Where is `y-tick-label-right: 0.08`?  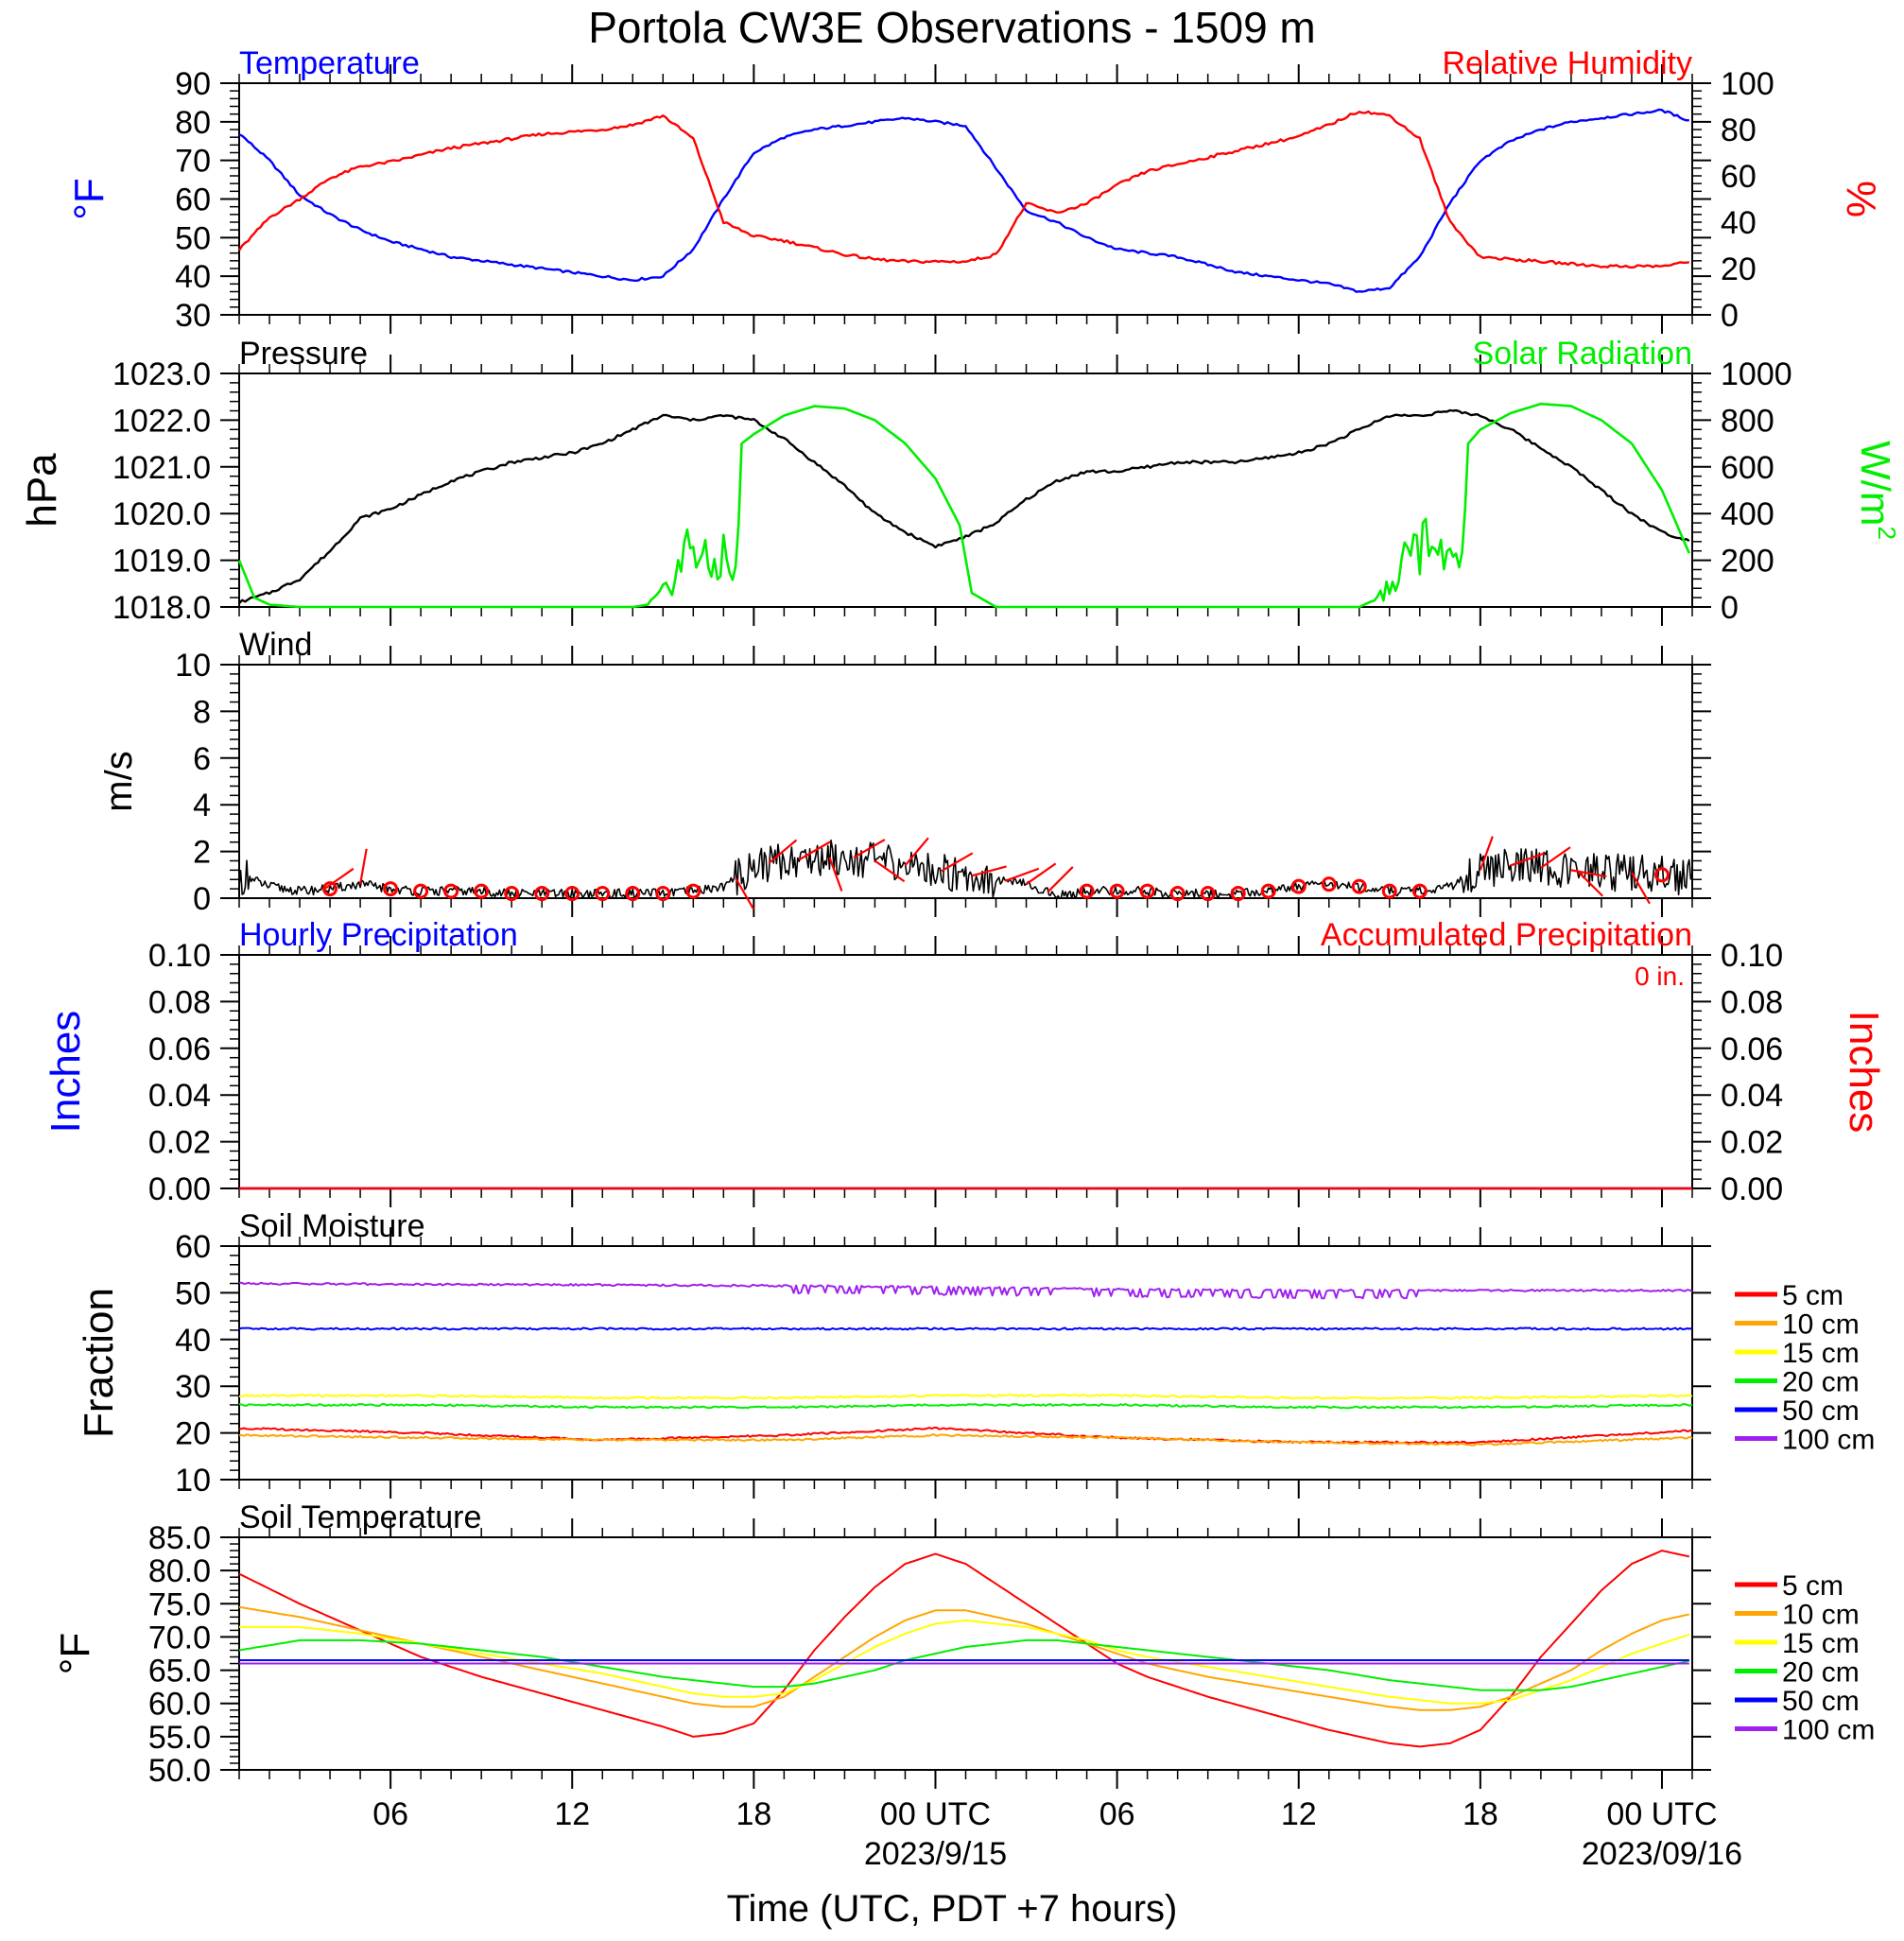 y-tick-label-right: 0.08 is located at coordinates (1752, 1002).